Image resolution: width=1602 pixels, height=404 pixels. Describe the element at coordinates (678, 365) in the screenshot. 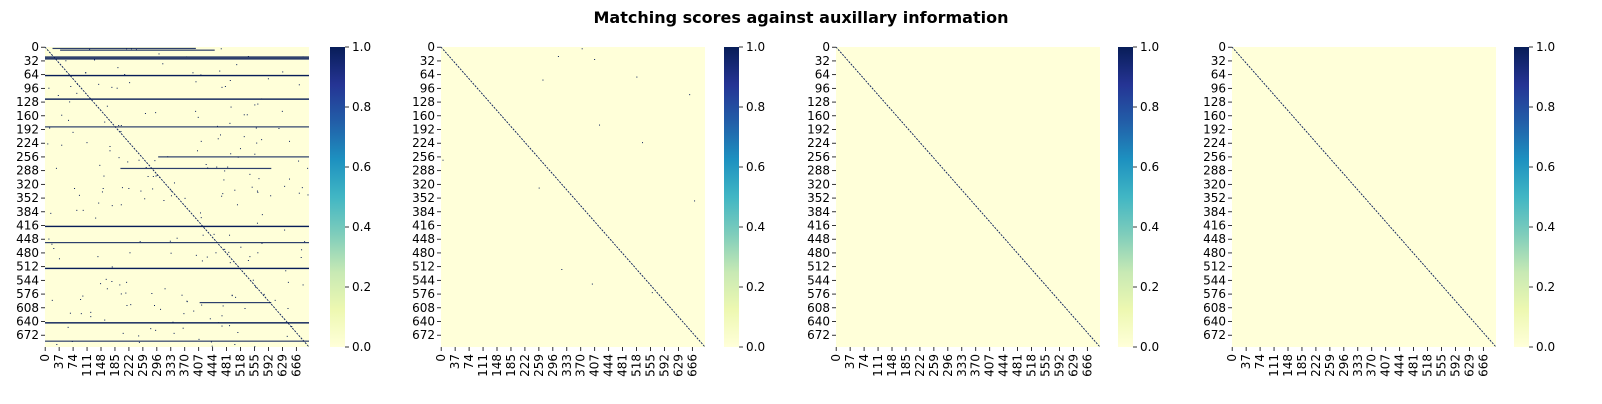

I see `x-tick-label: 629` at that location.